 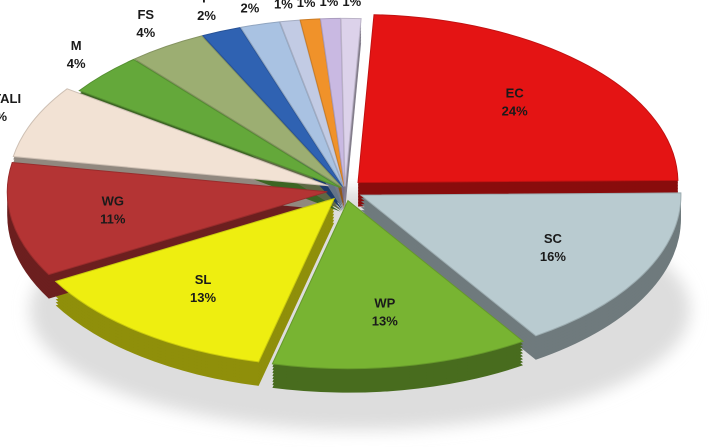 I want to click on category-label: OSTALI, so click(x=10, y=98).